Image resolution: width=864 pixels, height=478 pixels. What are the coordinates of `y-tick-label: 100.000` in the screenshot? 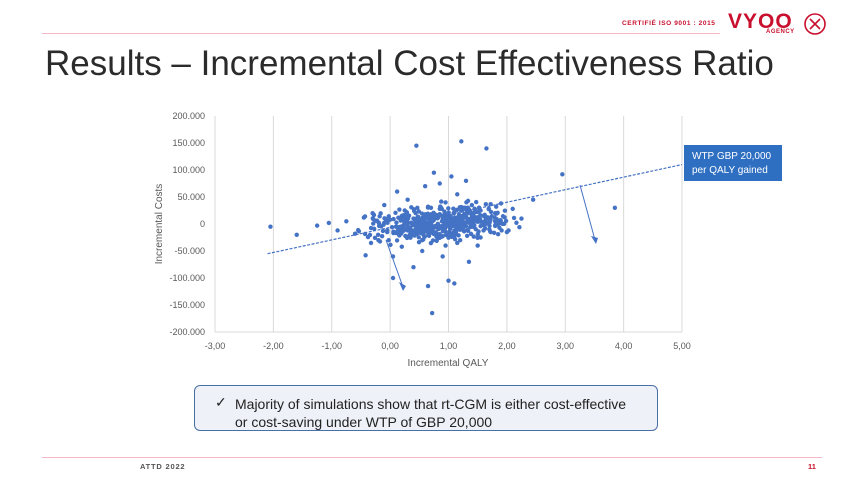 It's located at (188, 170).